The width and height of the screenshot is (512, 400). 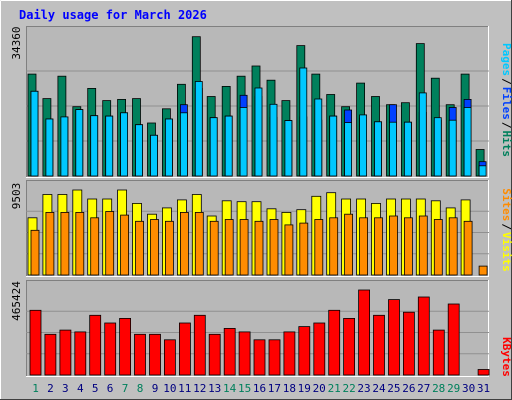 I want to click on legend-visits: Visits, so click(x=506, y=252).